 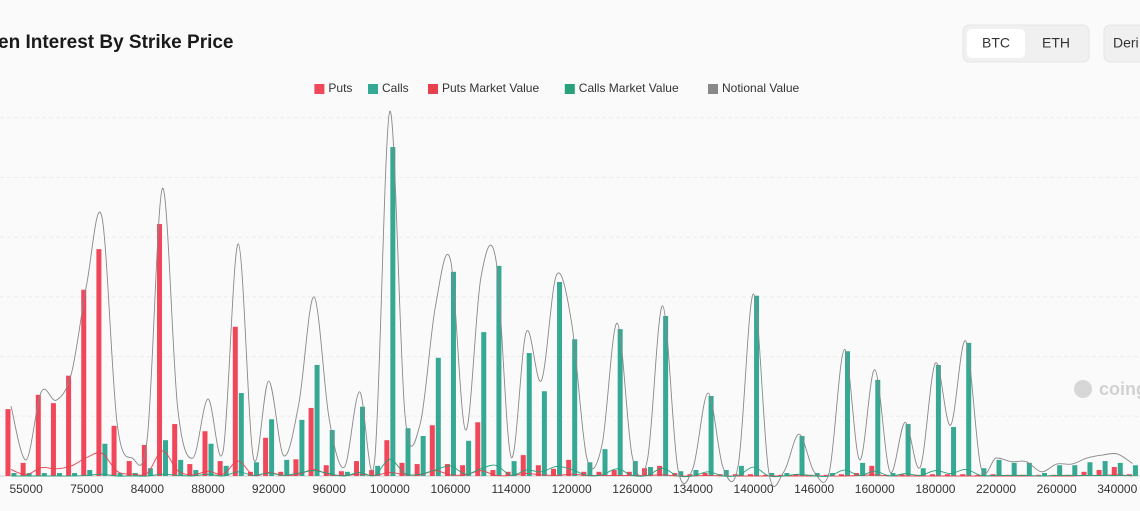 What do you see at coordinates (1117, 489) in the screenshot?
I see `x-tick-label: 340000` at bounding box center [1117, 489].